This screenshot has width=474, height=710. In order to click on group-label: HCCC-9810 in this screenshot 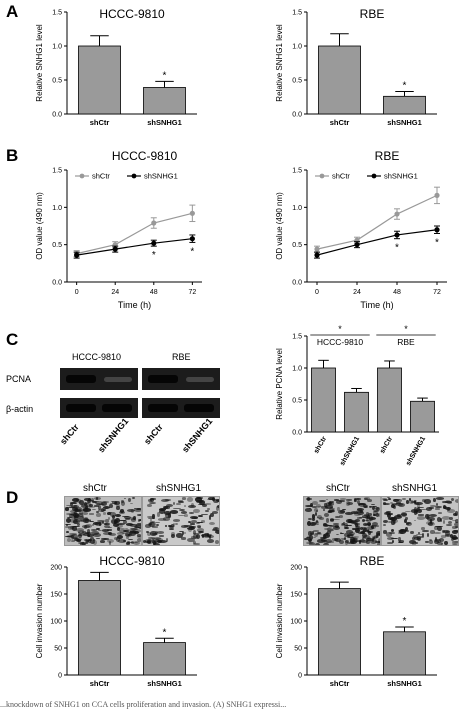, I will do `click(340, 342)`.